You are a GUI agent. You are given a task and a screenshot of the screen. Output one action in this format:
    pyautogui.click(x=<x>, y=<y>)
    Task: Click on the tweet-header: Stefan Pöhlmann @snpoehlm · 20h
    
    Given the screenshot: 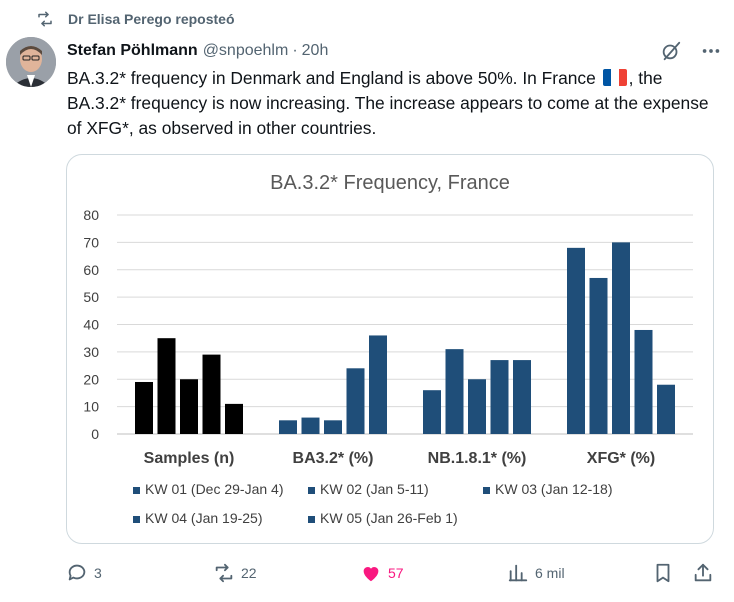 What is the action you would take?
    pyautogui.click(x=394, y=51)
    